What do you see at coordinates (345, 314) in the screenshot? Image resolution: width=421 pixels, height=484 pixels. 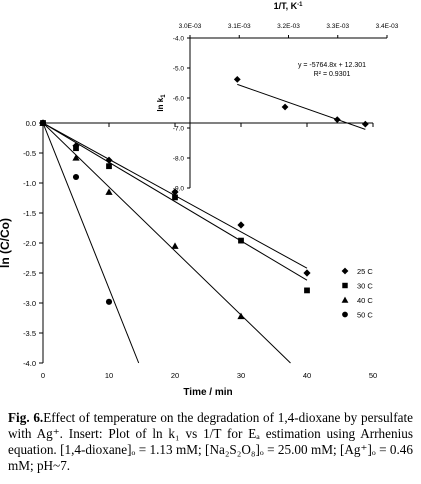 I see `legend-marker-50-c` at bounding box center [345, 314].